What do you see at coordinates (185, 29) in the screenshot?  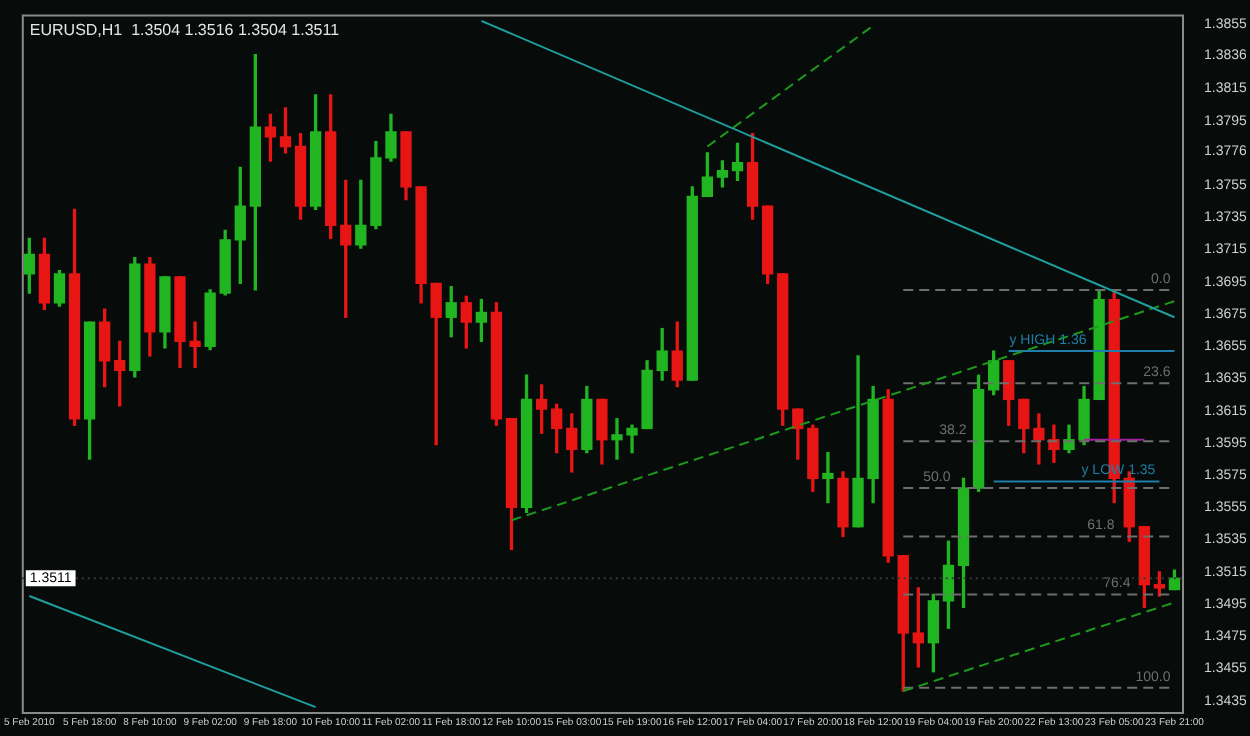 I see `chart-title: EURUSD,H1 1.3504 1.3516 1.3504 1.3511` at bounding box center [185, 29].